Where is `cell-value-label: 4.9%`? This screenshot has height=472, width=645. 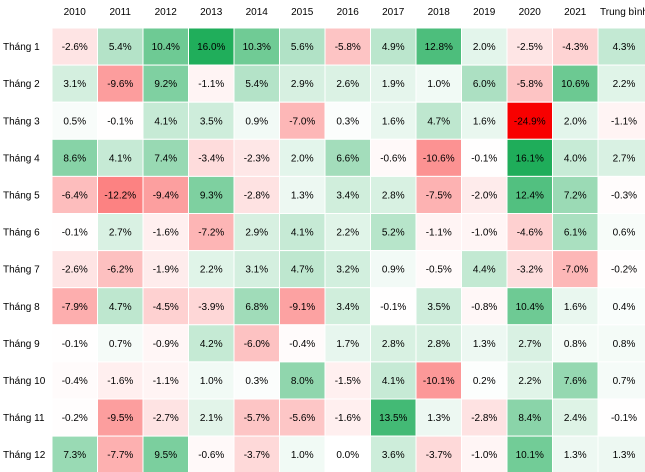
cell-value-label: 4.9% is located at coordinates (393, 47).